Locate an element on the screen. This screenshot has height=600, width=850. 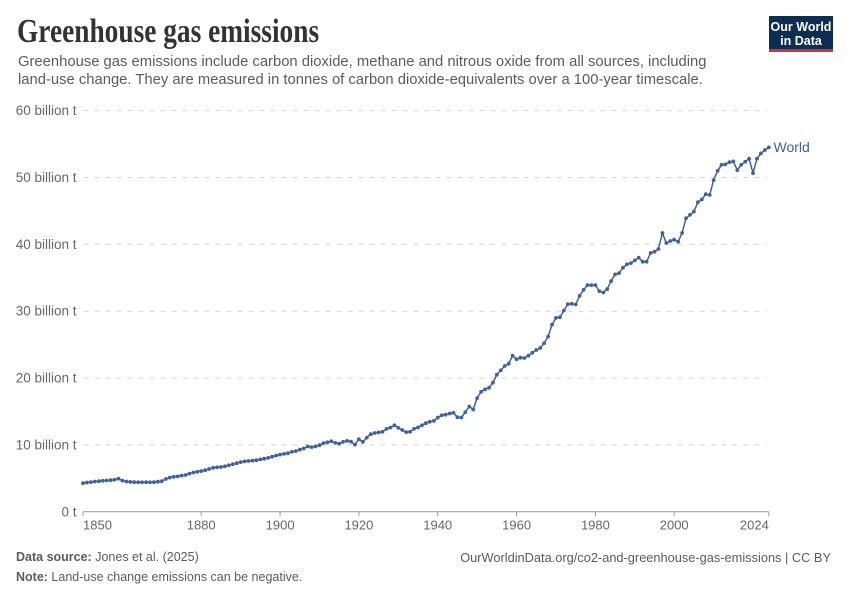
svg-text: 2000 is located at coordinates (674, 525).